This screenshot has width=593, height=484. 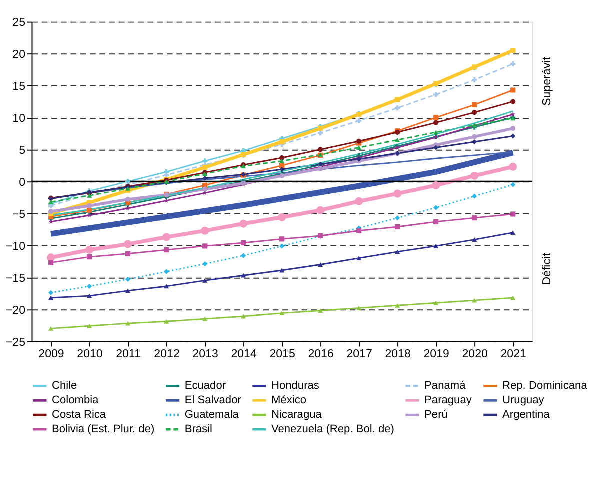 What do you see at coordinates (19, 87) in the screenshot?
I see `y-tick-label: 15` at bounding box center [19, 87].